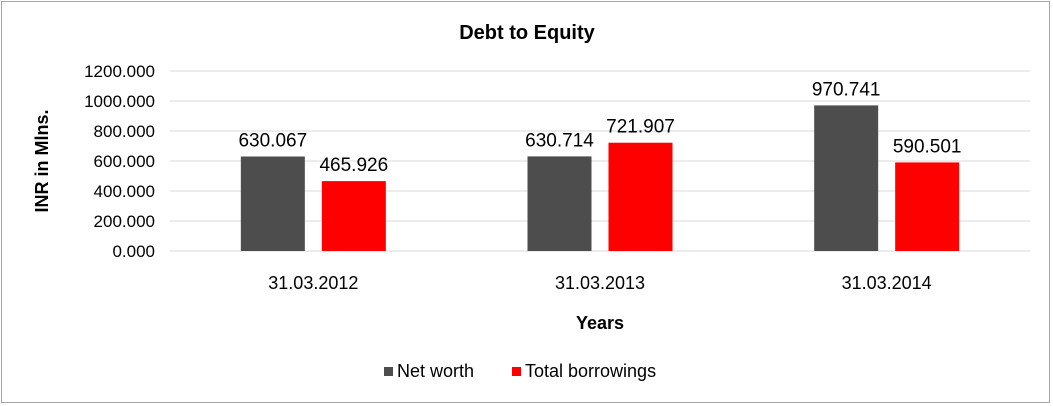 This screenshot has width=1053, height=406. I want to click on y-tick-label: 200.000, so click(124, 221).